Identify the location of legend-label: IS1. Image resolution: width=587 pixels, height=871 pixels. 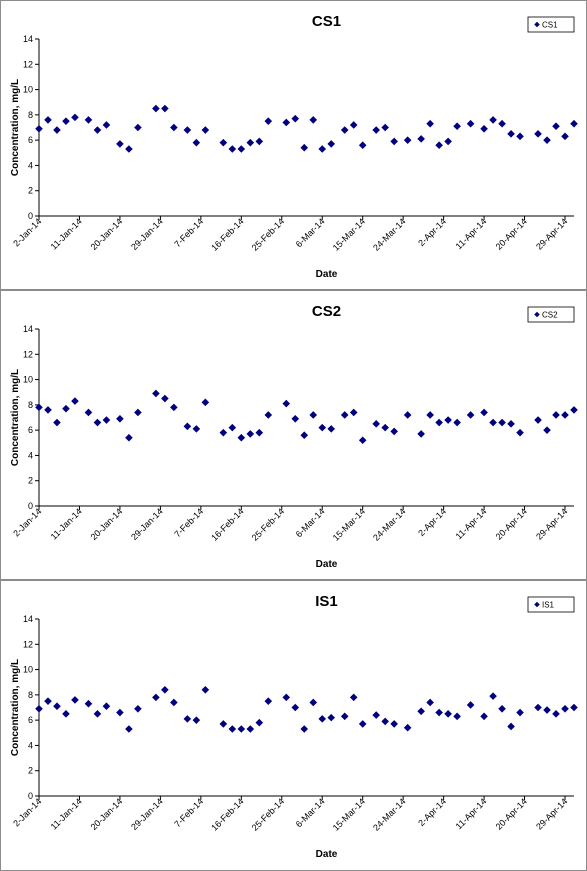
(548, 605).